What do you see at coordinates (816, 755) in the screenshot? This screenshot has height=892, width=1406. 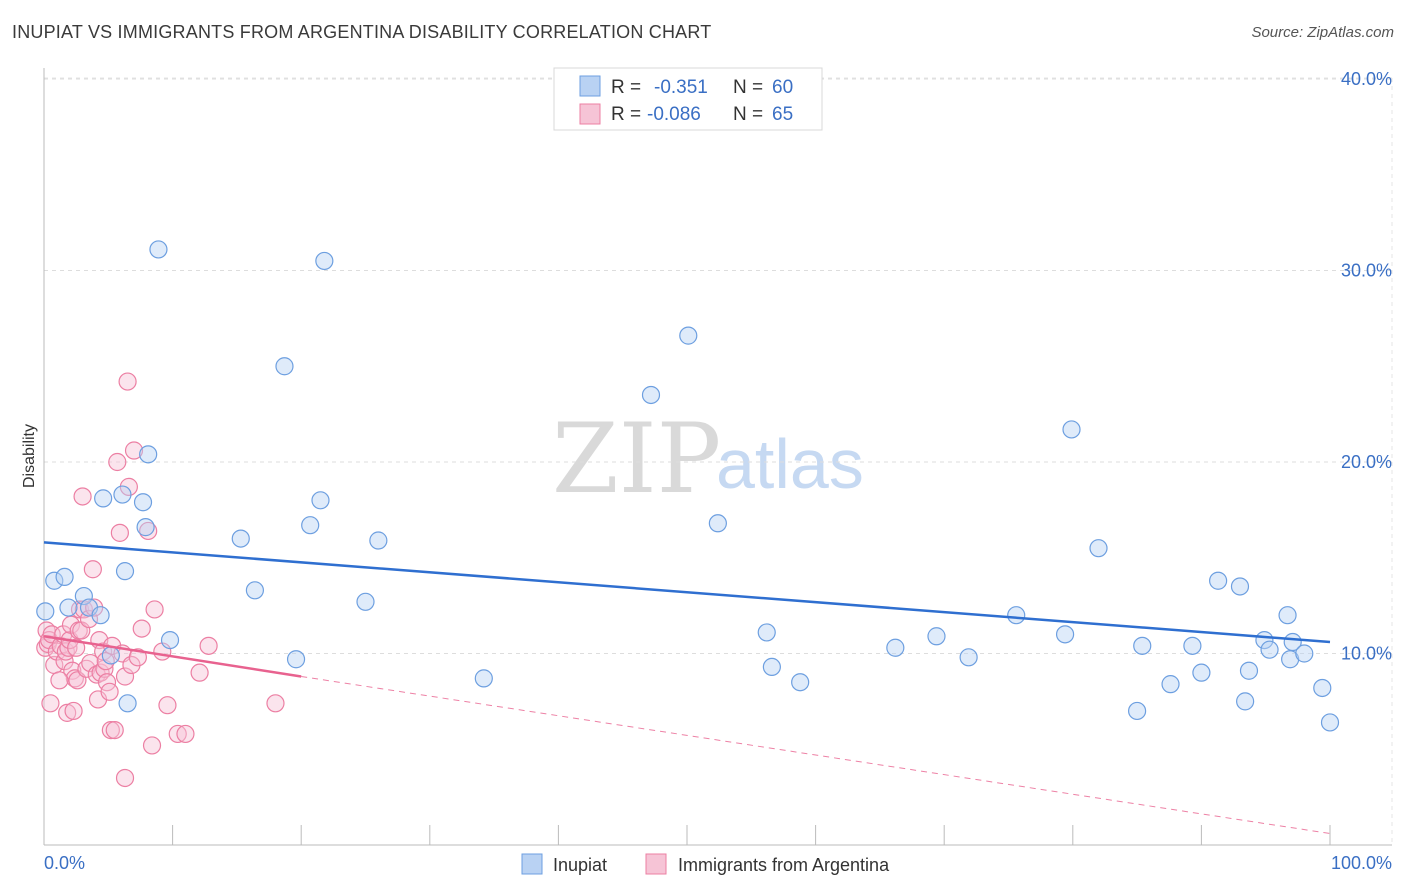 I see `argentina-trend-extension` at bounding box center [816, 755].